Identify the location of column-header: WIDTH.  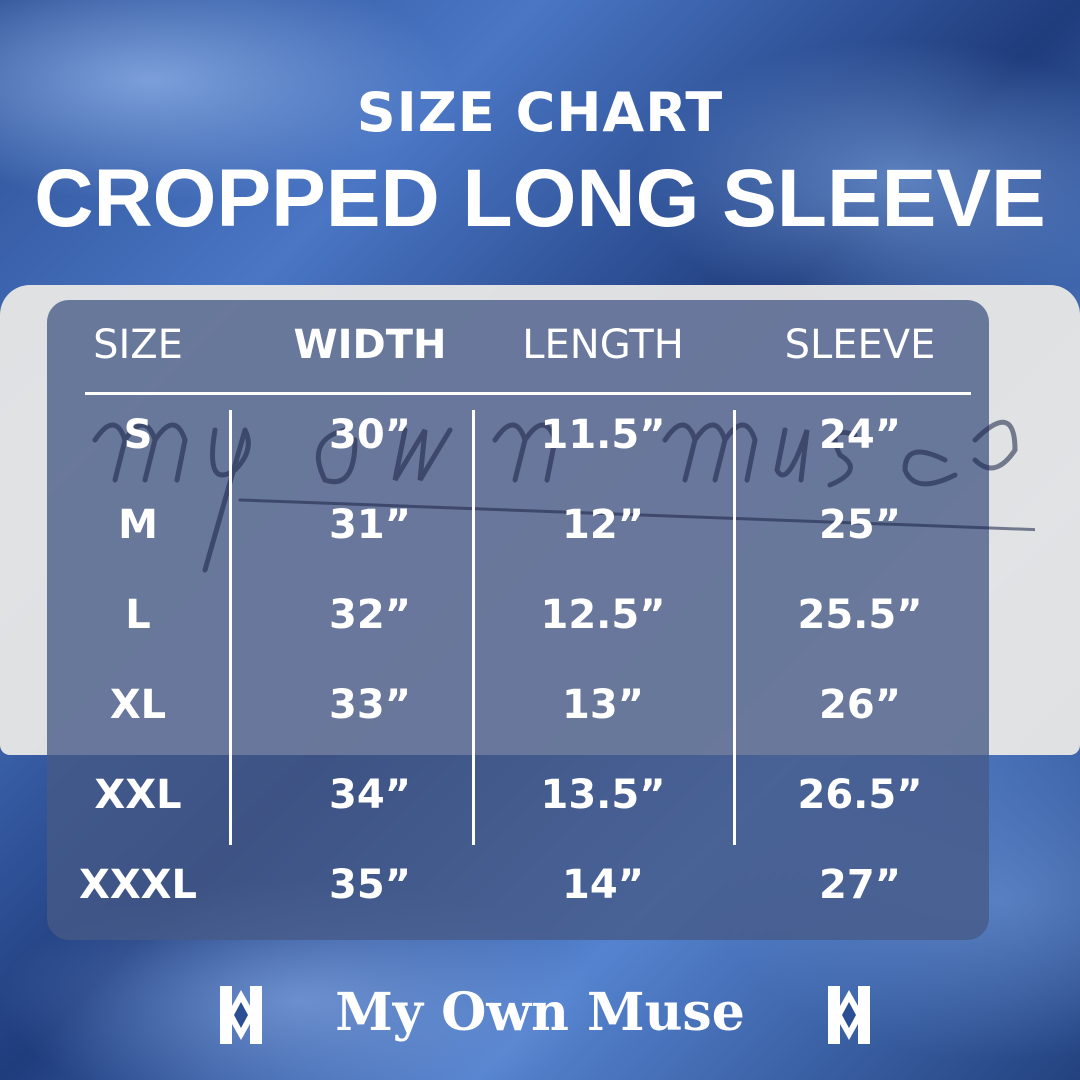
(370, 345).